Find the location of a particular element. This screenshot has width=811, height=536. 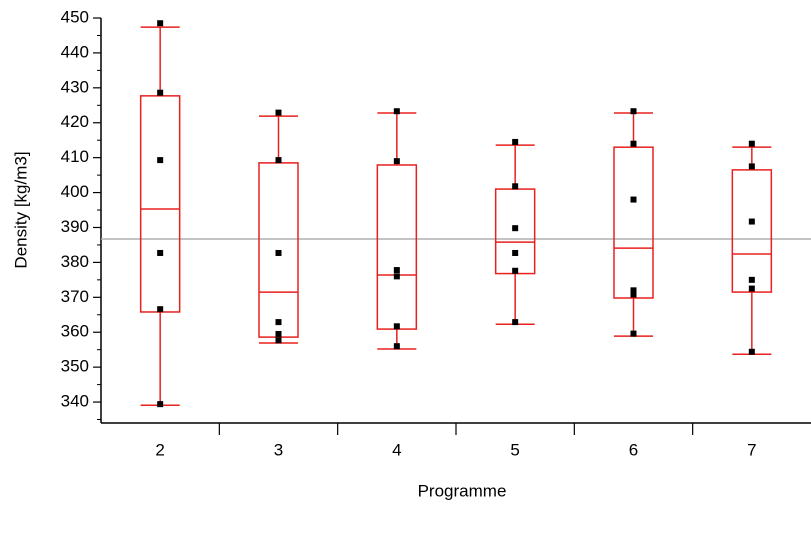

y-tick-label: 420 is located at coordinates (75, 121).